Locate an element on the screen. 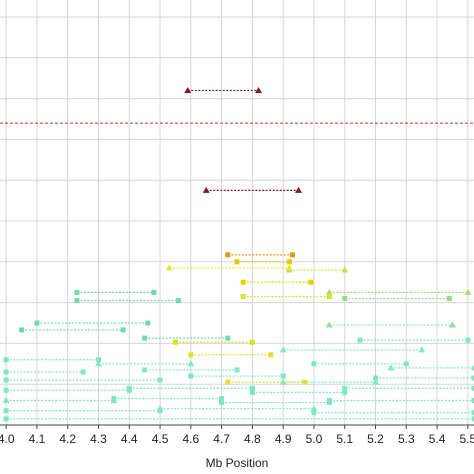 The width and height of the screenshot is (474, 474). x-tick-label: 4.3 is located at coordinates (98, 439).